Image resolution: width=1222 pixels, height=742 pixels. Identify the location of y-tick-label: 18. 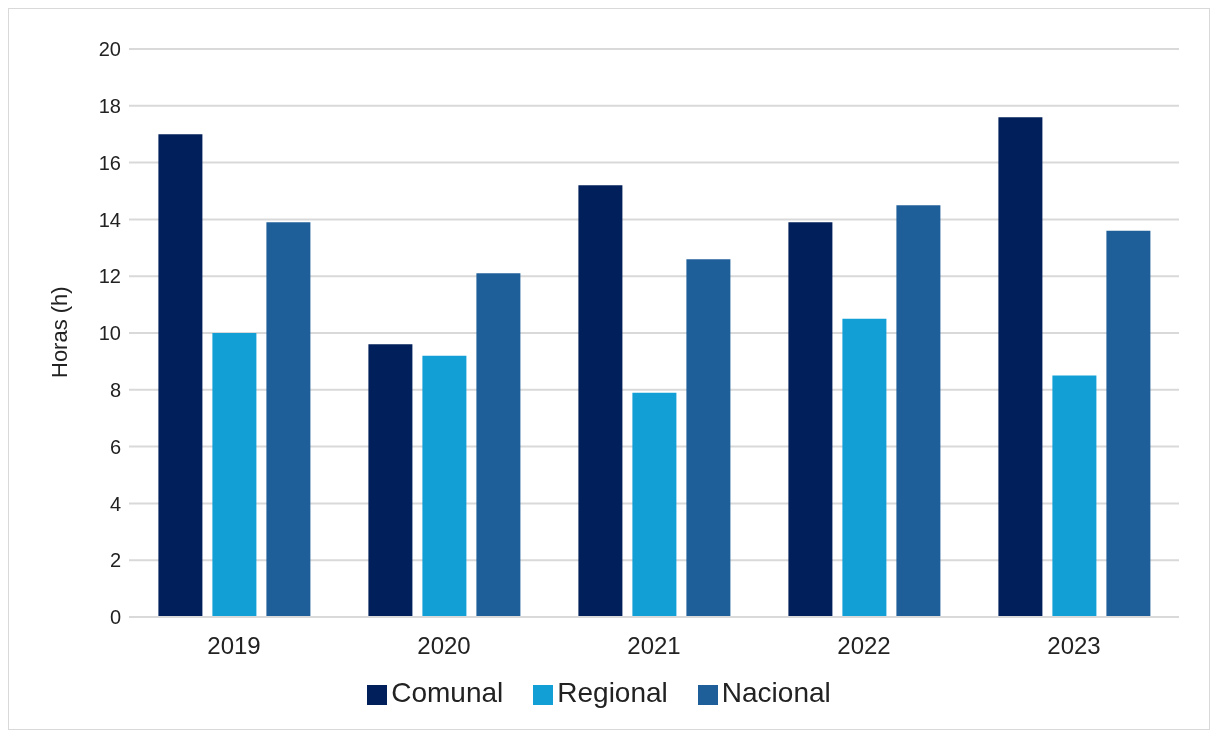
(109, 105).